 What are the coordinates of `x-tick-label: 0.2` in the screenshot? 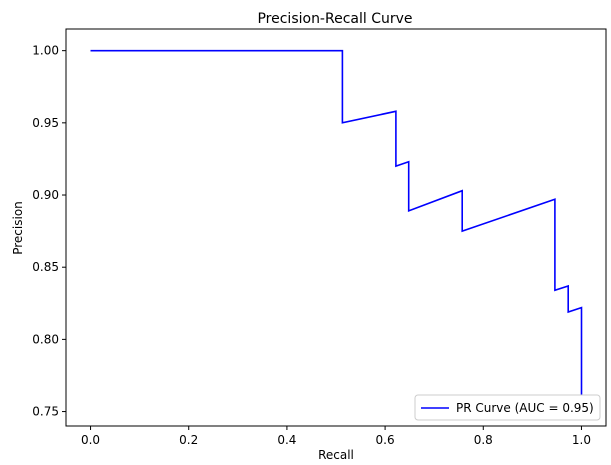 It's located at (188, 440).